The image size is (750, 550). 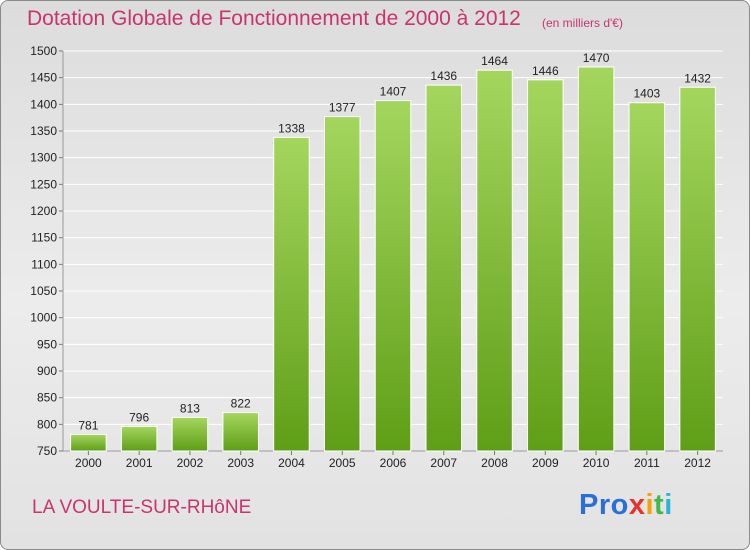 What do you see at coordinates (190, 463) in the screenshot?
I see `x-tick-label-2002: 2002` at bounding box center [190, 463].